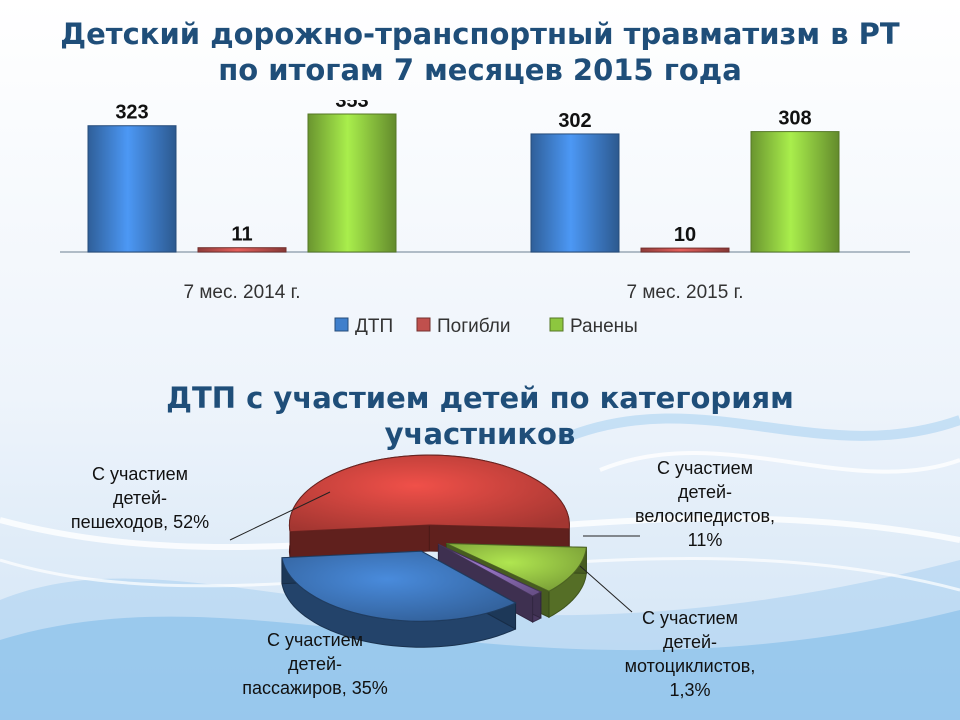 The width and height of the screenshot is (960, 720). I want to click on category-label: 7 мес. 2015 г., so click(685, 292).